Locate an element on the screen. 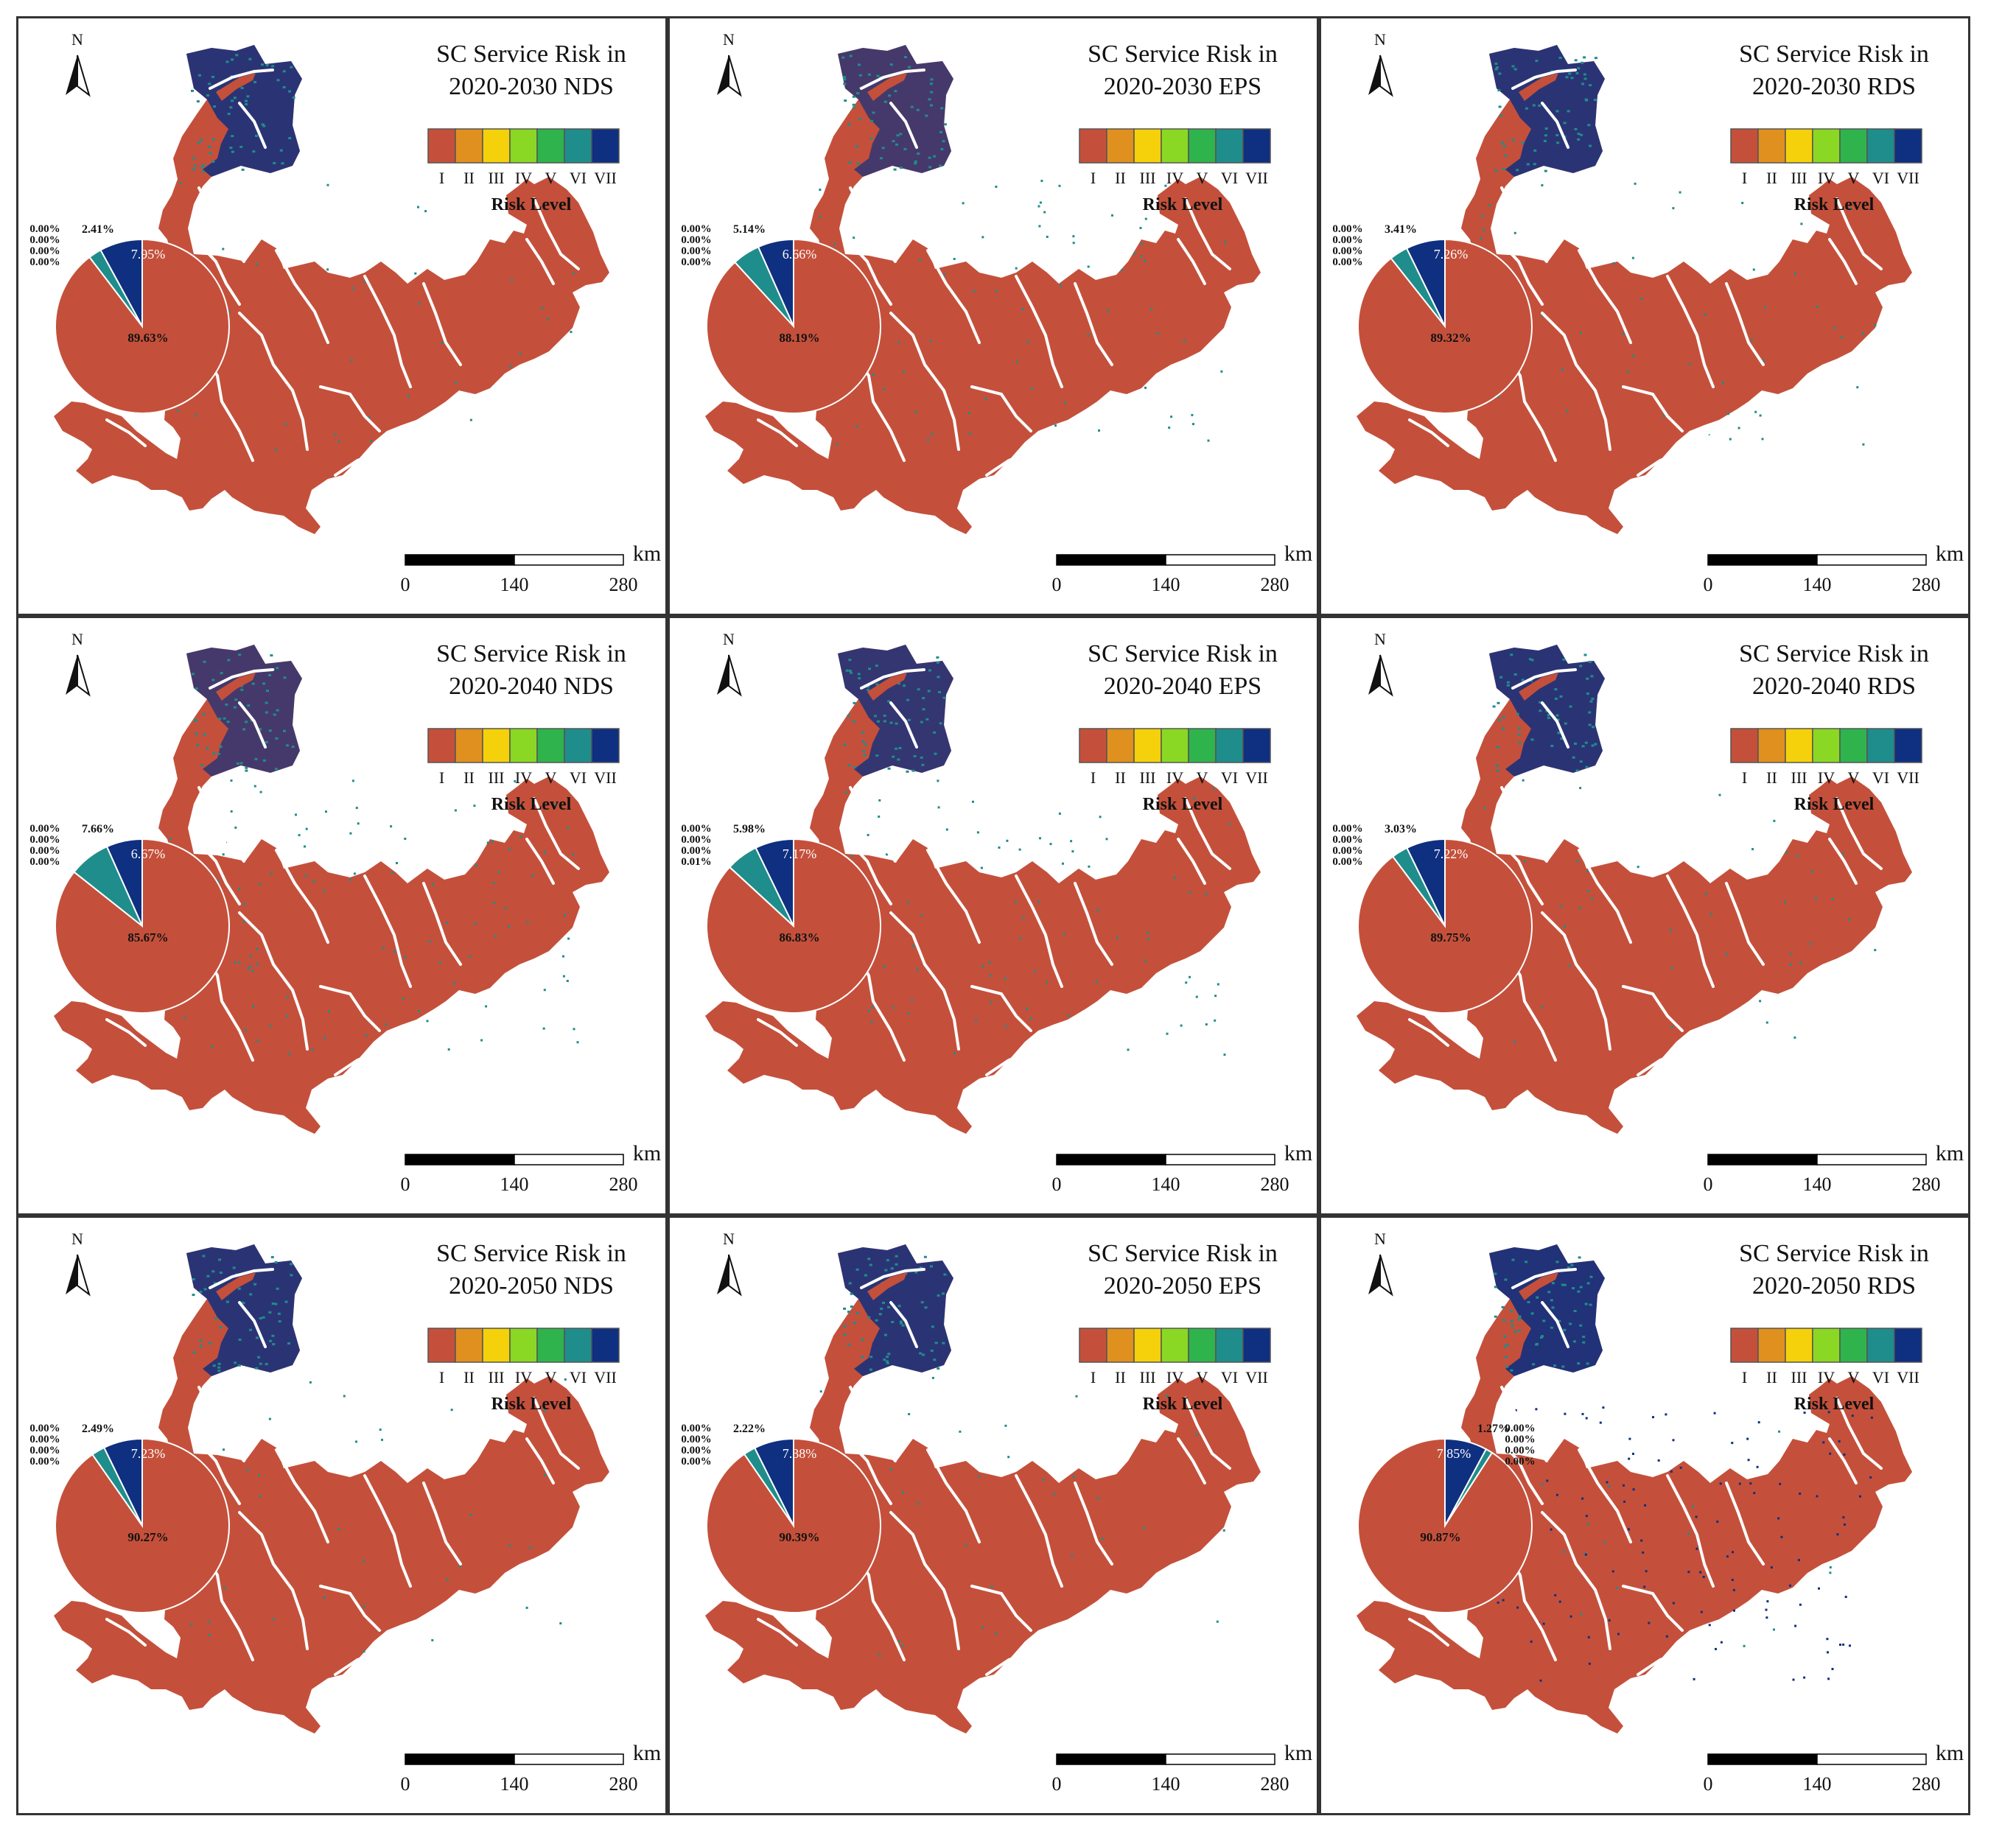 The image size is (2016, 1830). pie-label: 89.32% is located at coordinates (1450, 338).